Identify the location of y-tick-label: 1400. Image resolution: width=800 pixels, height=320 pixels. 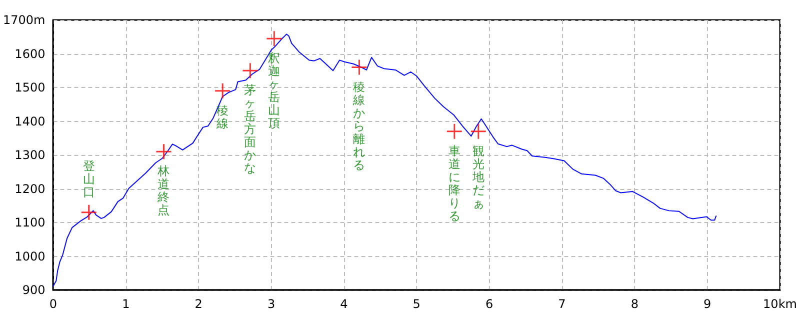
(30, 121).